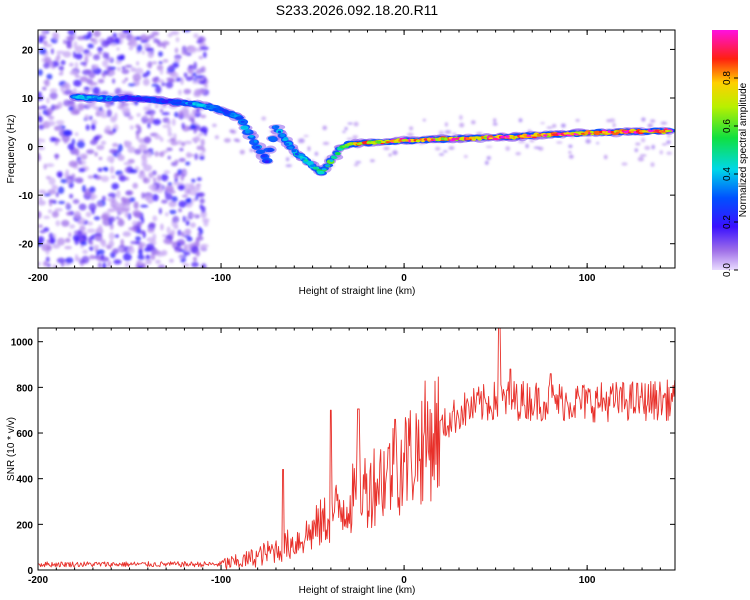  I want to click on snr-ytick-label: 800, so click(24, 388).